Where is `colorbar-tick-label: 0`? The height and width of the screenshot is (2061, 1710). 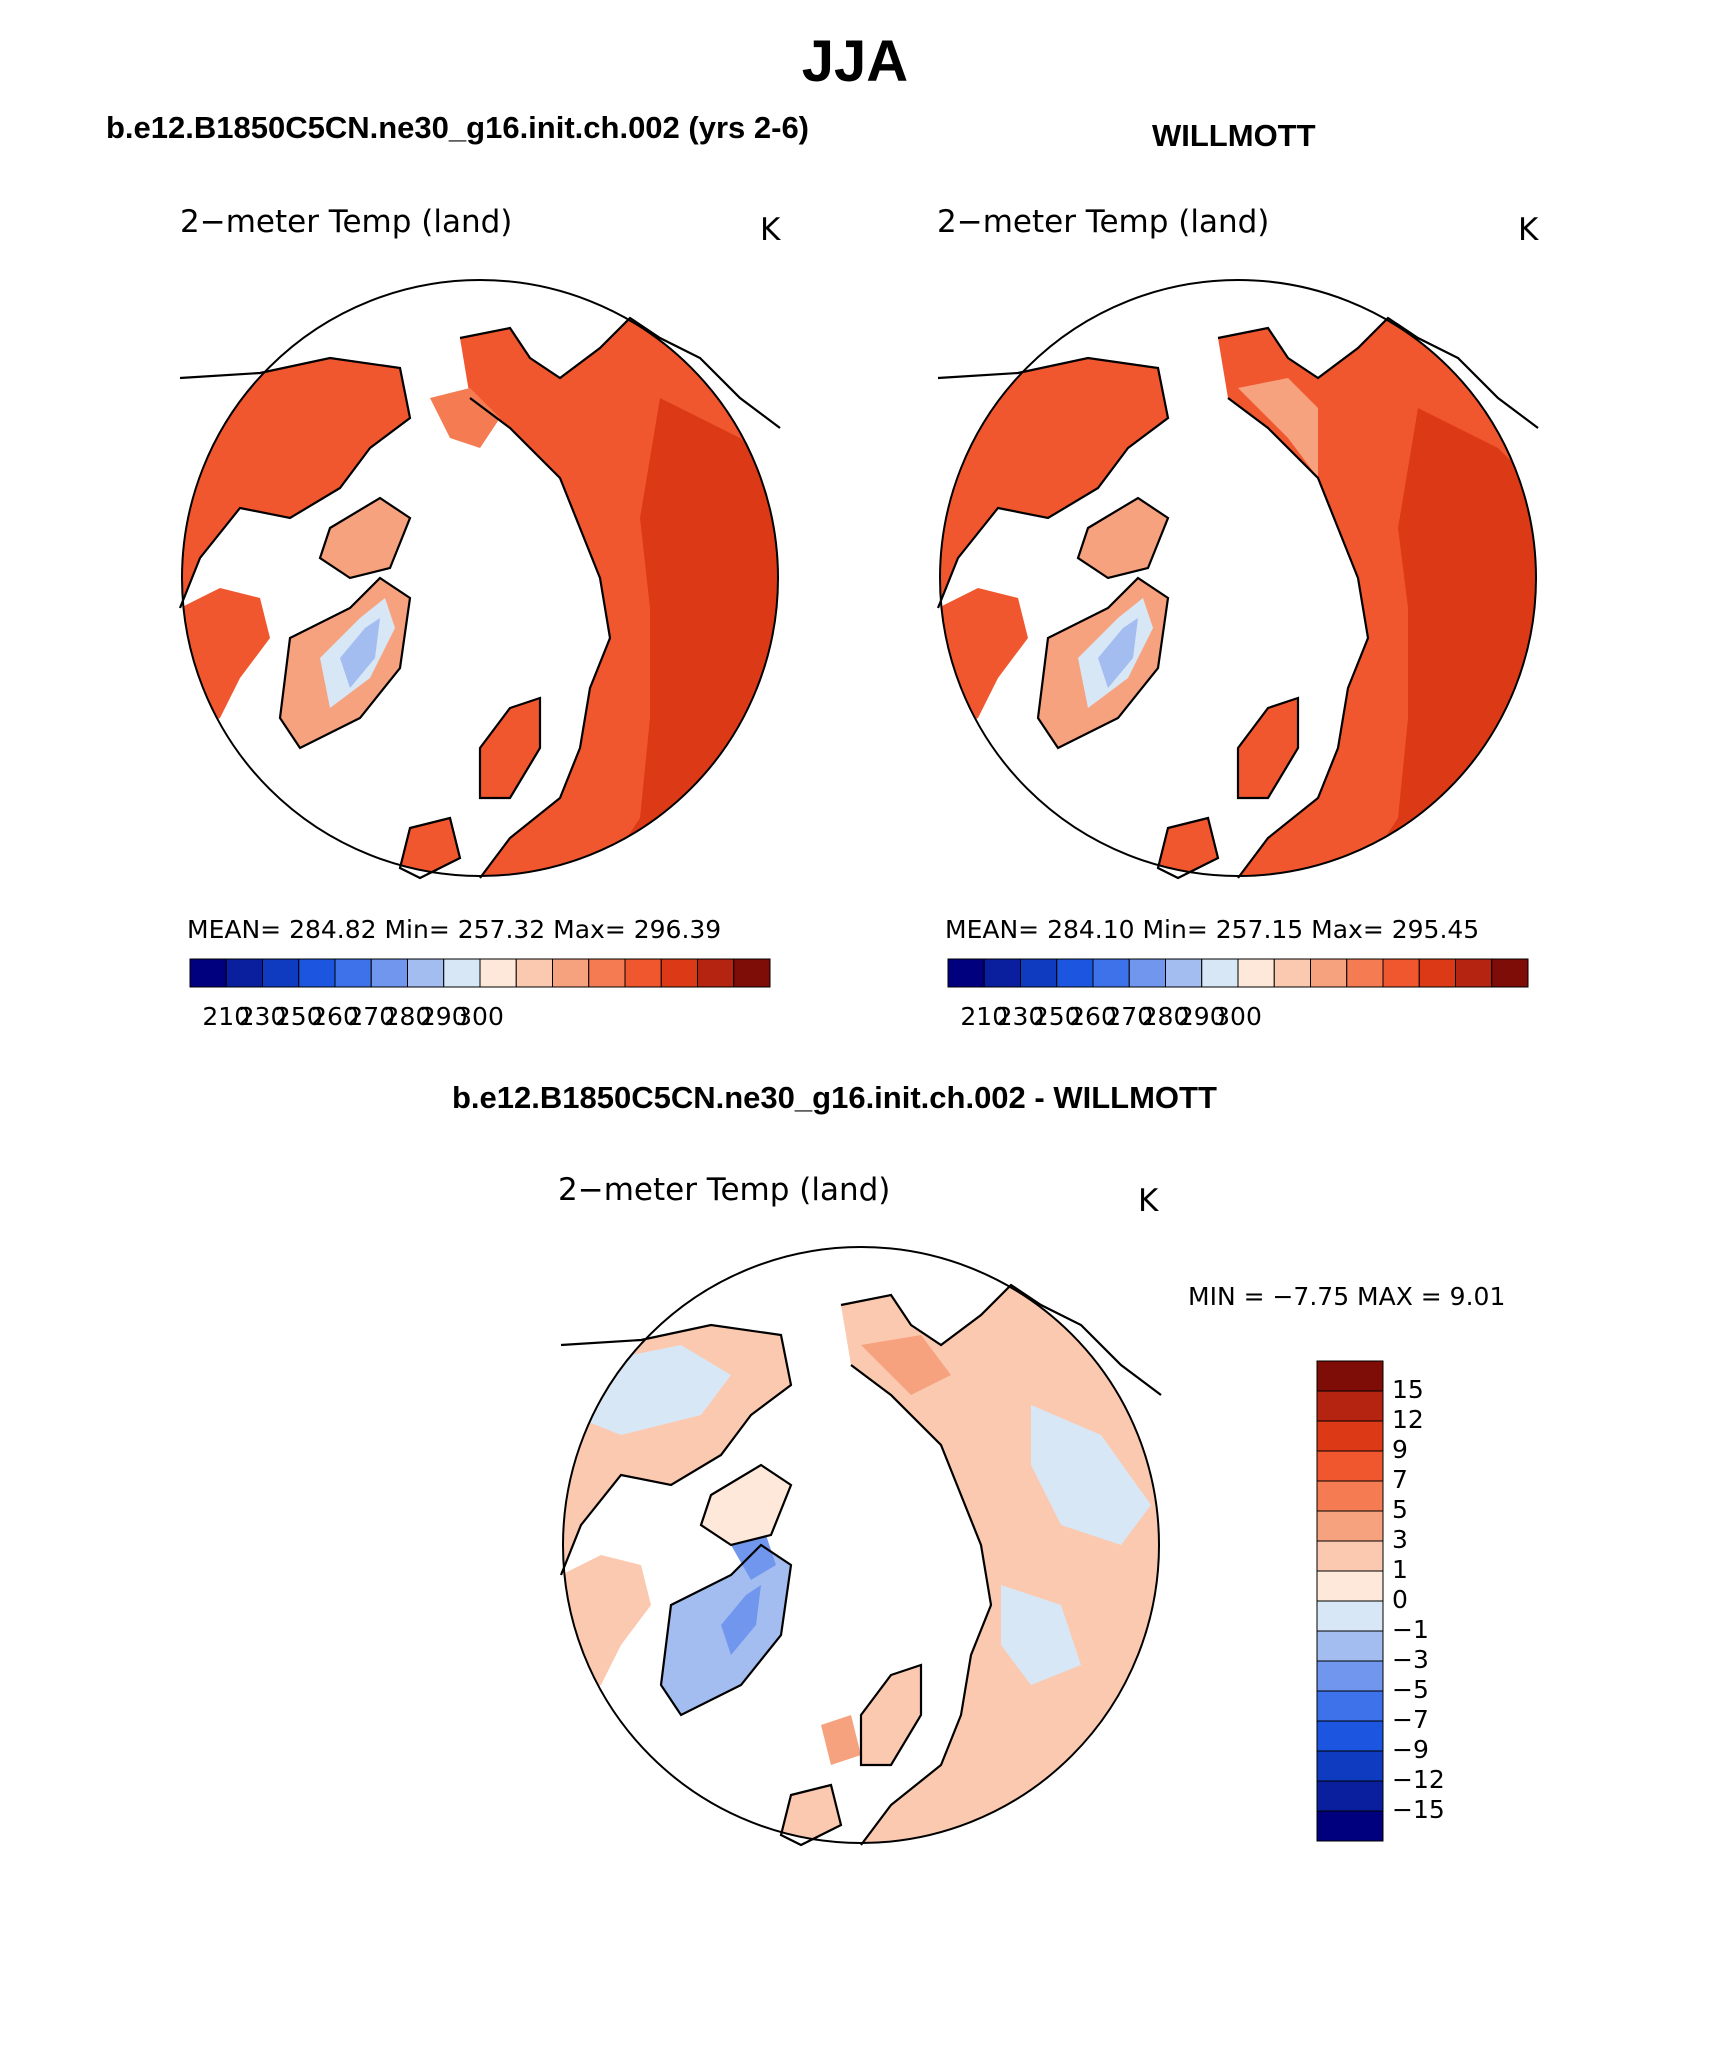 colorbar-tick-label: 0 is located at coordinates (1400, 1599).